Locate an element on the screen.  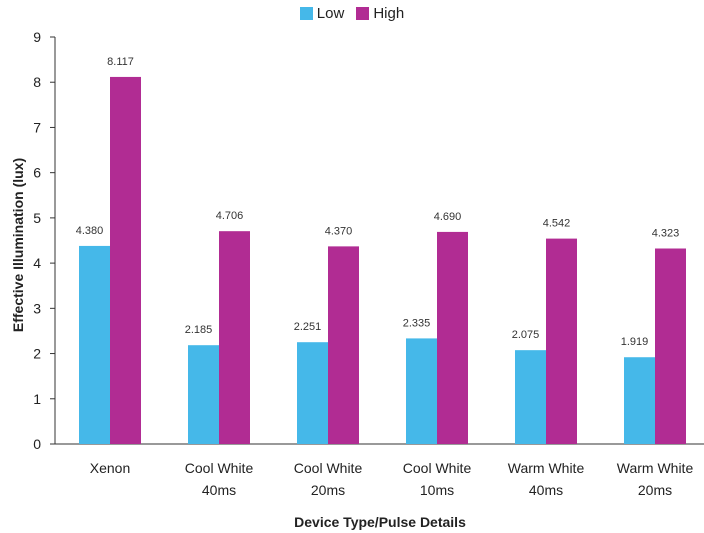
data-label-high-4: 4.542 is located at coordinates (557, 224).